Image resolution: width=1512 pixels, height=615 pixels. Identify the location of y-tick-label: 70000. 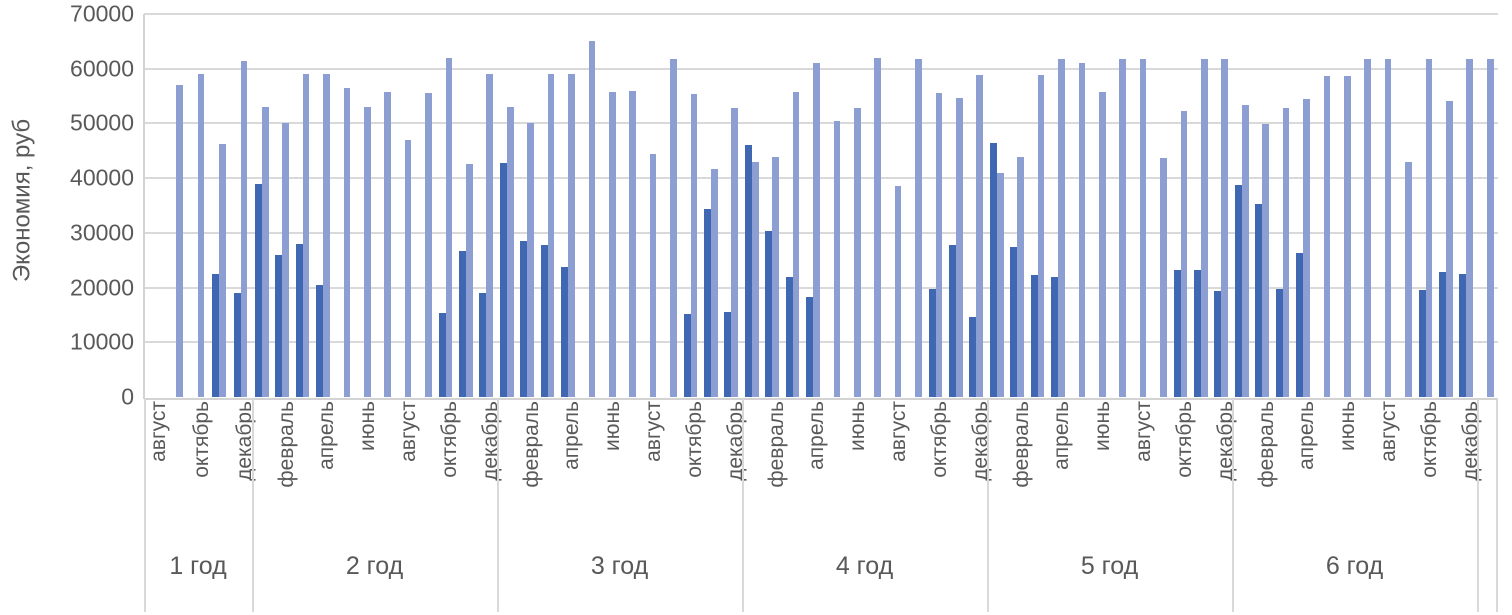
(102, 13).